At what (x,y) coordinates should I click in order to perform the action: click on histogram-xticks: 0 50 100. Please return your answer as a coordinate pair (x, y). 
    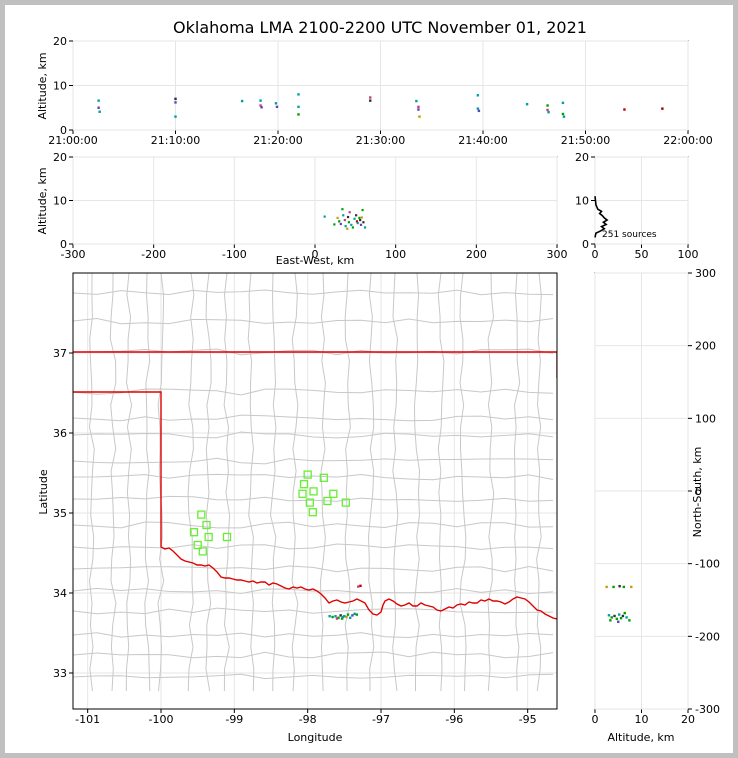
    Looking at the image, I should click on (645, 254).